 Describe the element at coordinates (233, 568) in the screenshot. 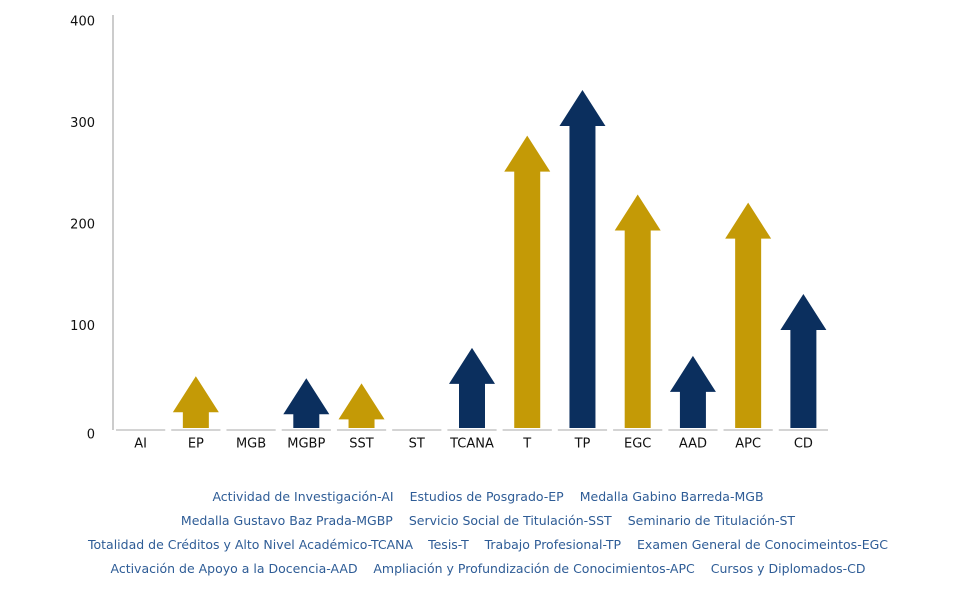

I see `legend-entry: Activación de Apoyo a la Docencia-AAD` at that location.